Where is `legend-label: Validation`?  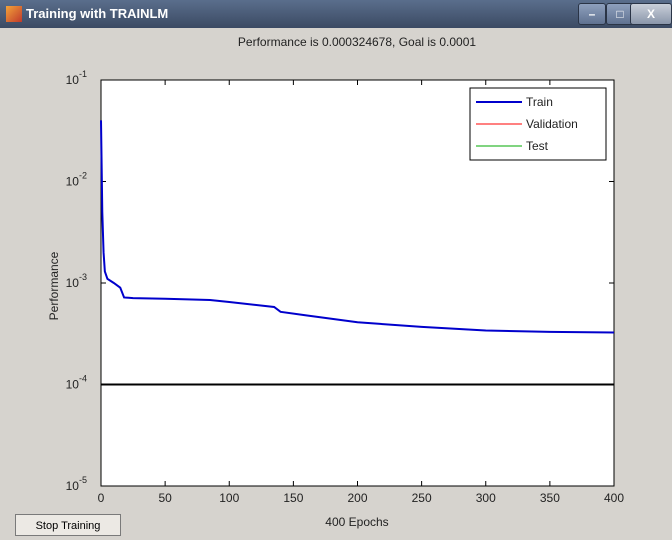
legend-label: Validation is located at coordinates (552, 124).